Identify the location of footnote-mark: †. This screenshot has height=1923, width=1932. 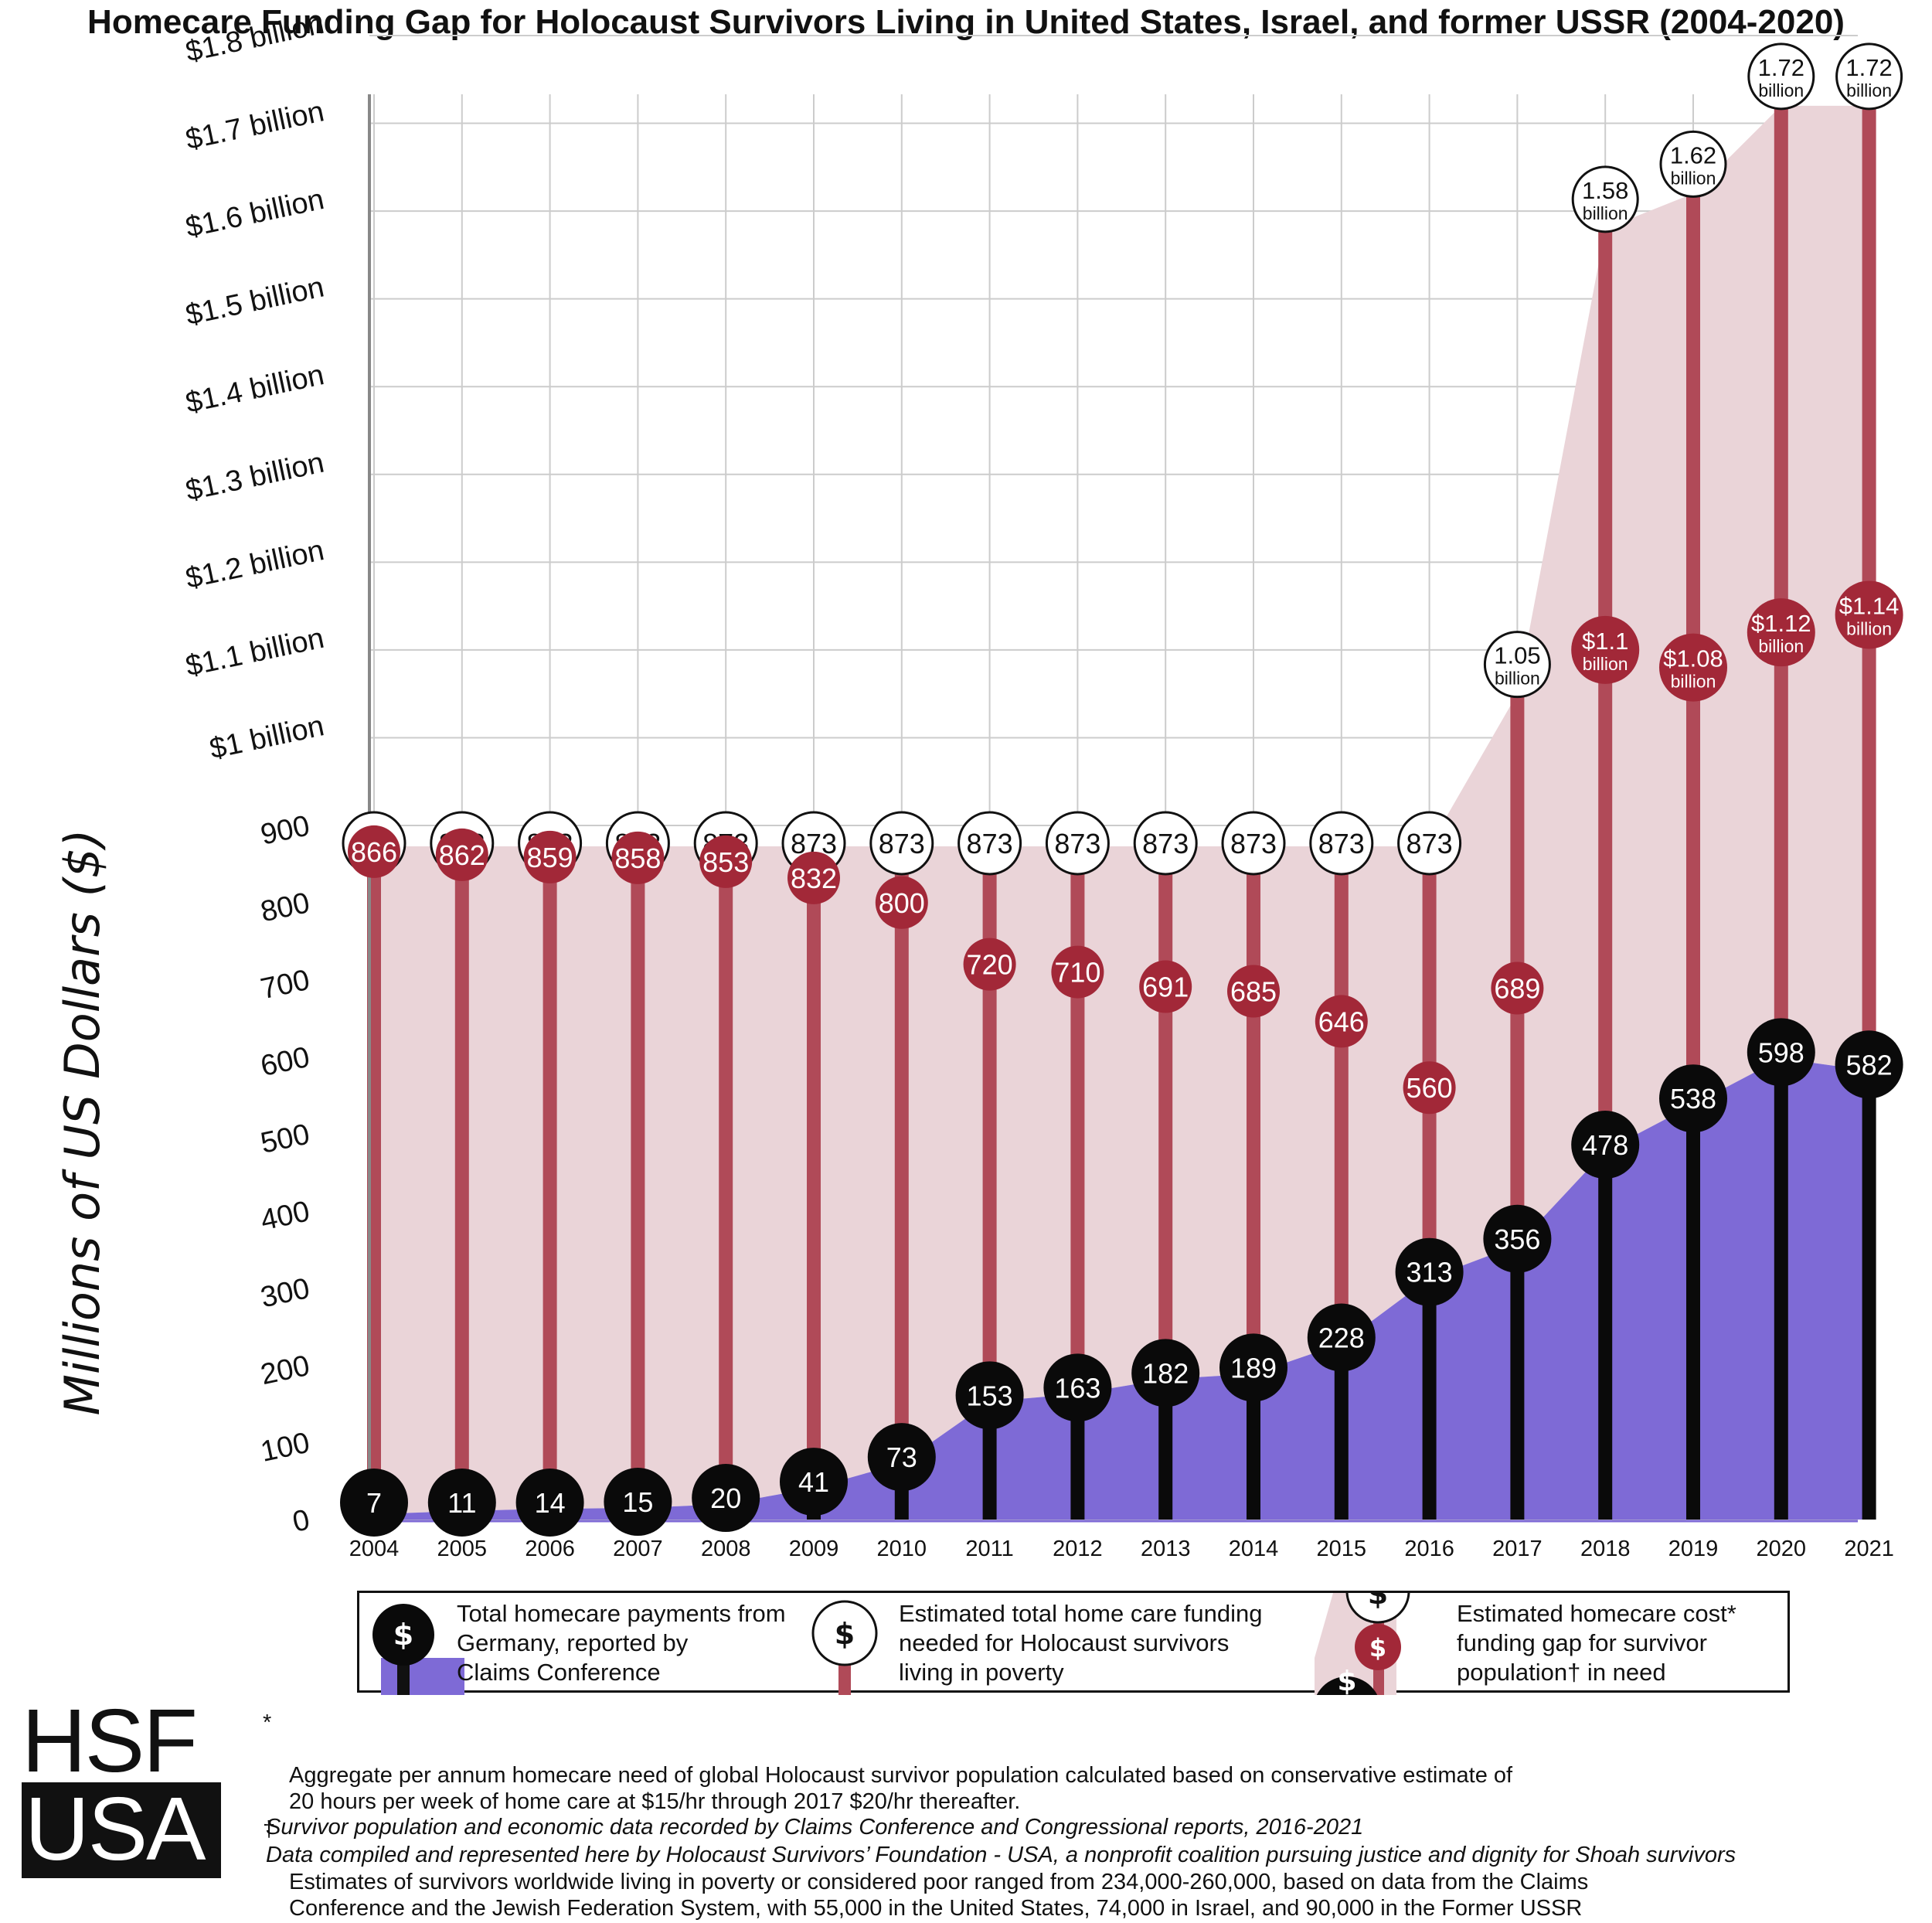
(269, 1829).